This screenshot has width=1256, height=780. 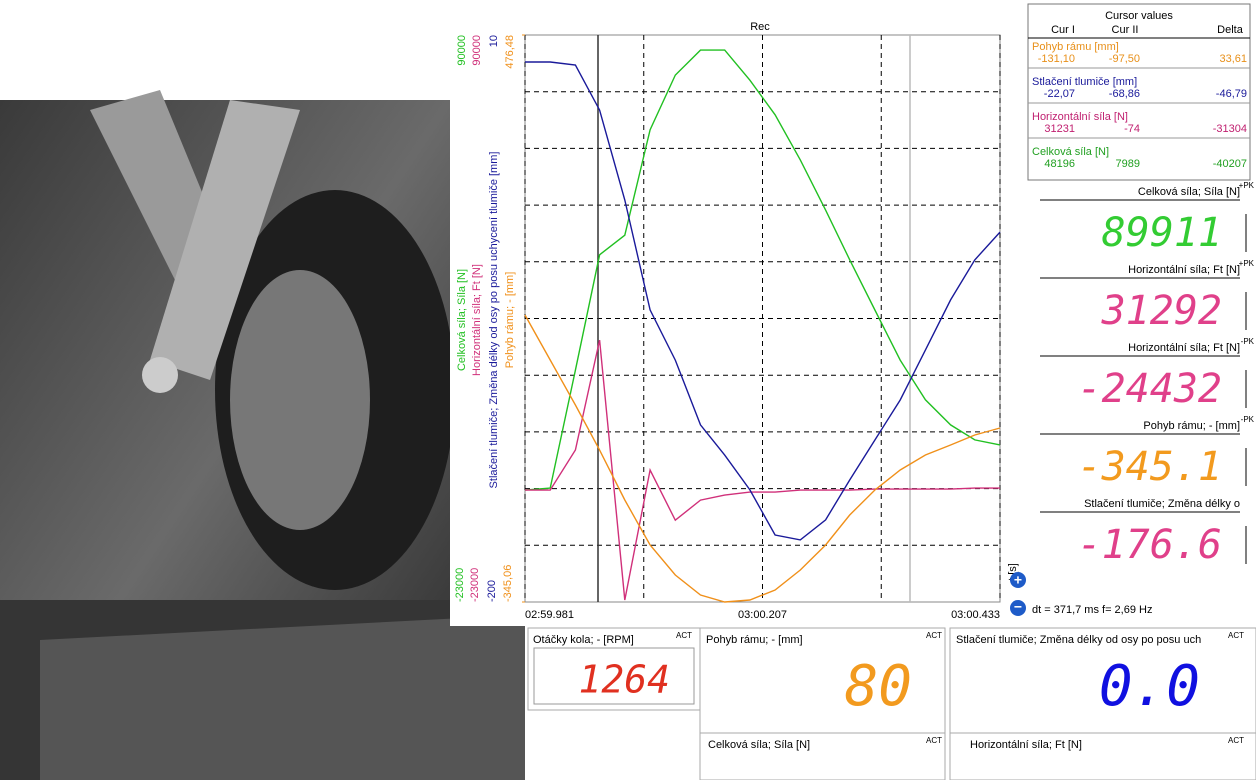 What do you see at coordinates (878, 686) in the screenshot?
I see `display-value: 80` at bounding box center [878, 686].